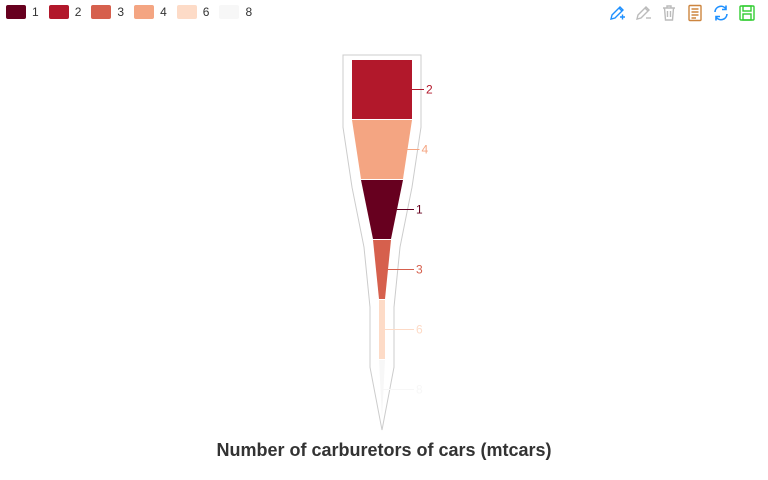 The height and width of the screenshot is (480, 768). Describe the element at coordinates (617, 13) in the screenshot. I see `draw-add-icon` at that location.